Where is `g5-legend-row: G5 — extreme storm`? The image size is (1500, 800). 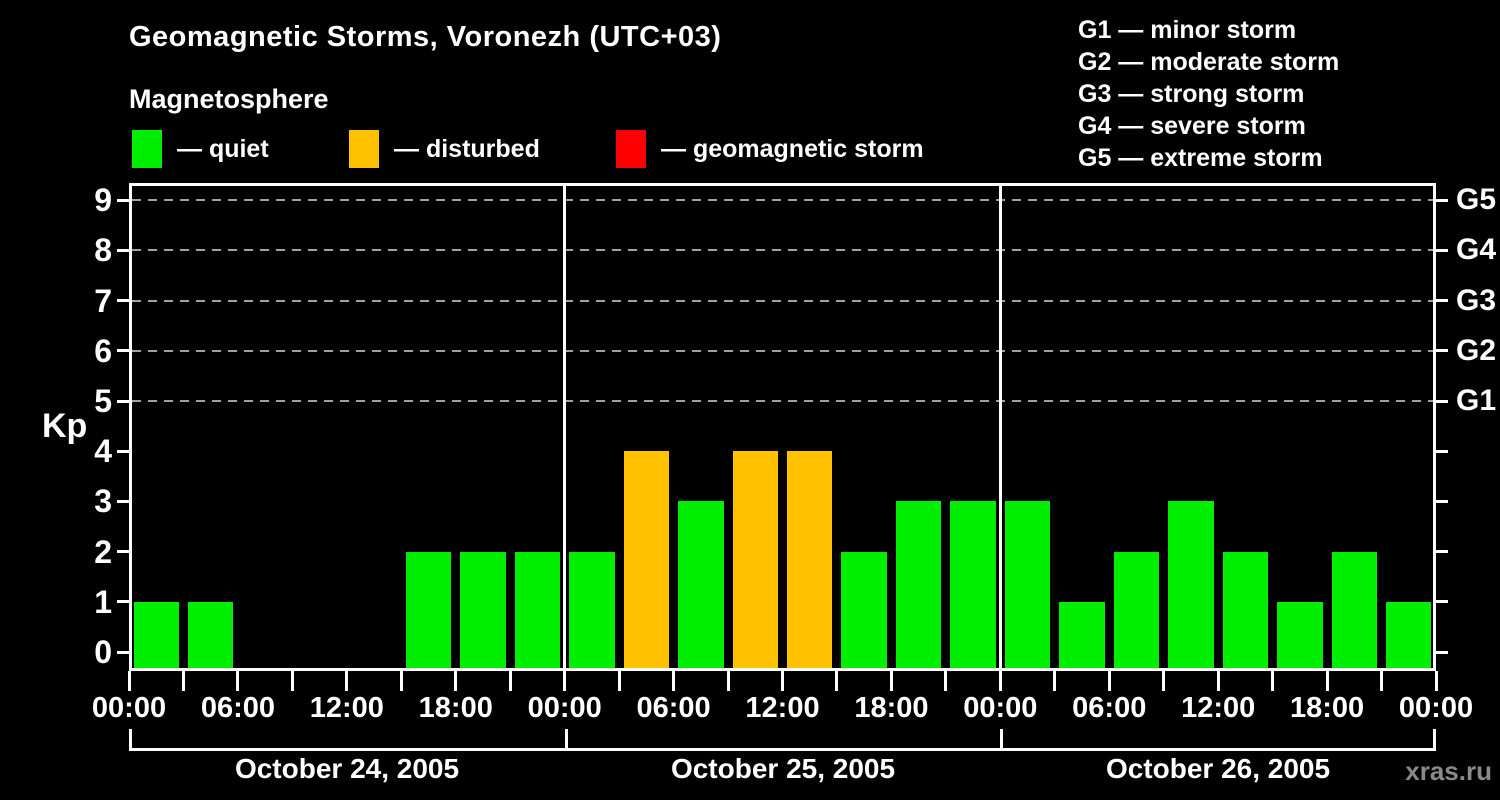
g5-legend-row: G5 — extreme storm is located at coordinates (1200, 158).